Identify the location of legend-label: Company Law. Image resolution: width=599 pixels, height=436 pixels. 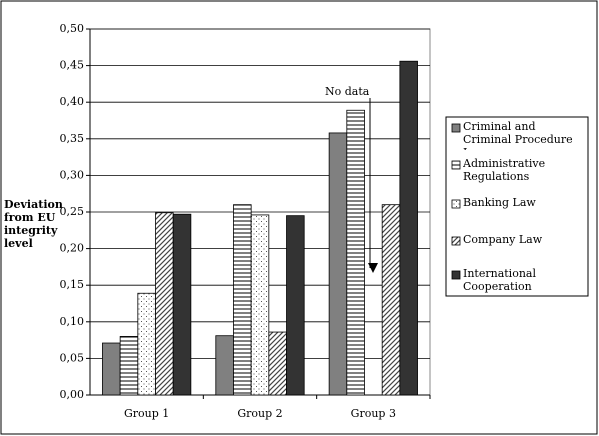
(503, 239).